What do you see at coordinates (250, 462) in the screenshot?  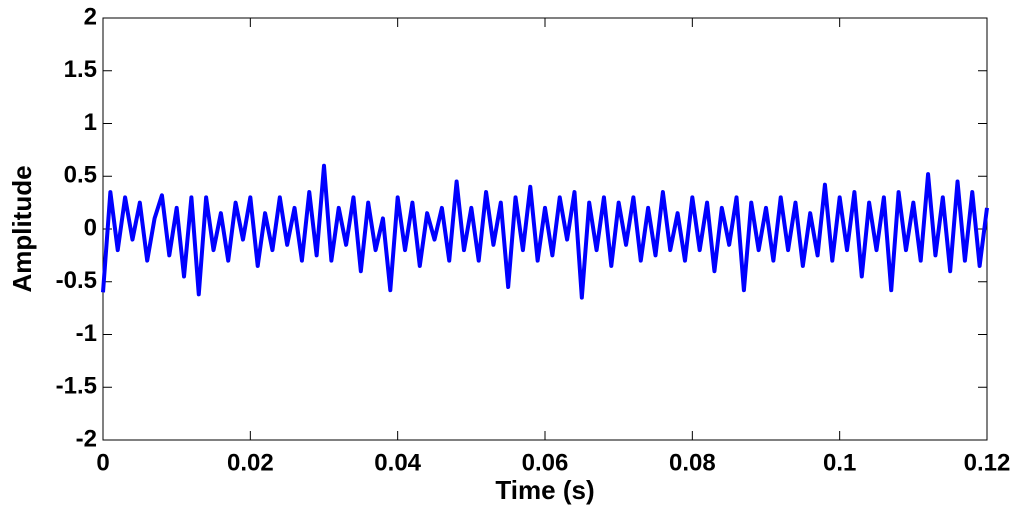 I see `x-tick-label: 0.02` at bounding box center [250, 462].